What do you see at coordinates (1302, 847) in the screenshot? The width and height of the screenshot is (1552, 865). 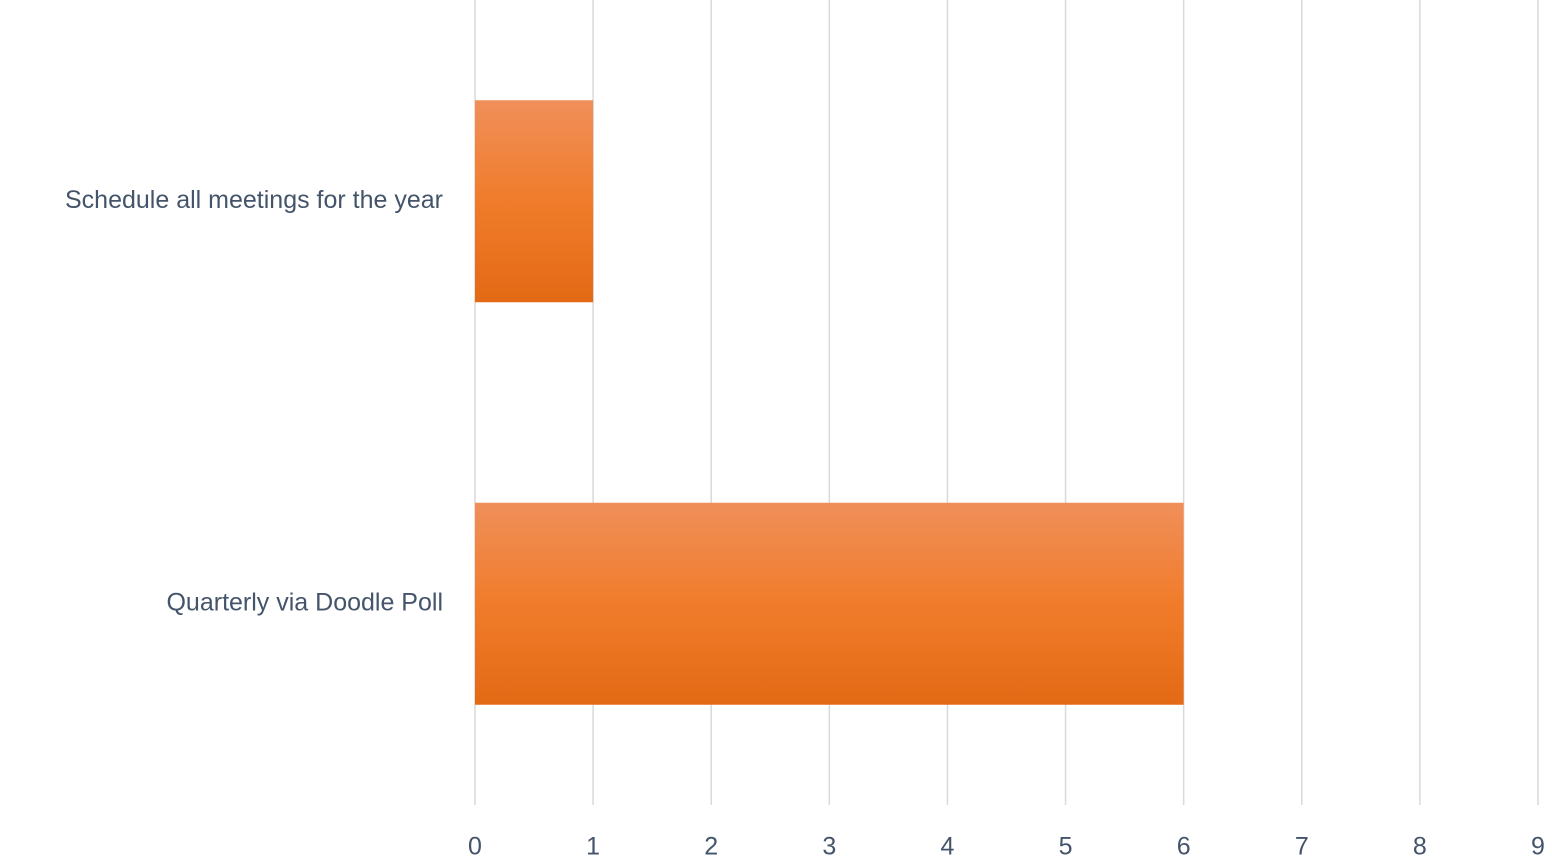 I see `x-tick-label-7: 7` at bounding box center [1302, 847].